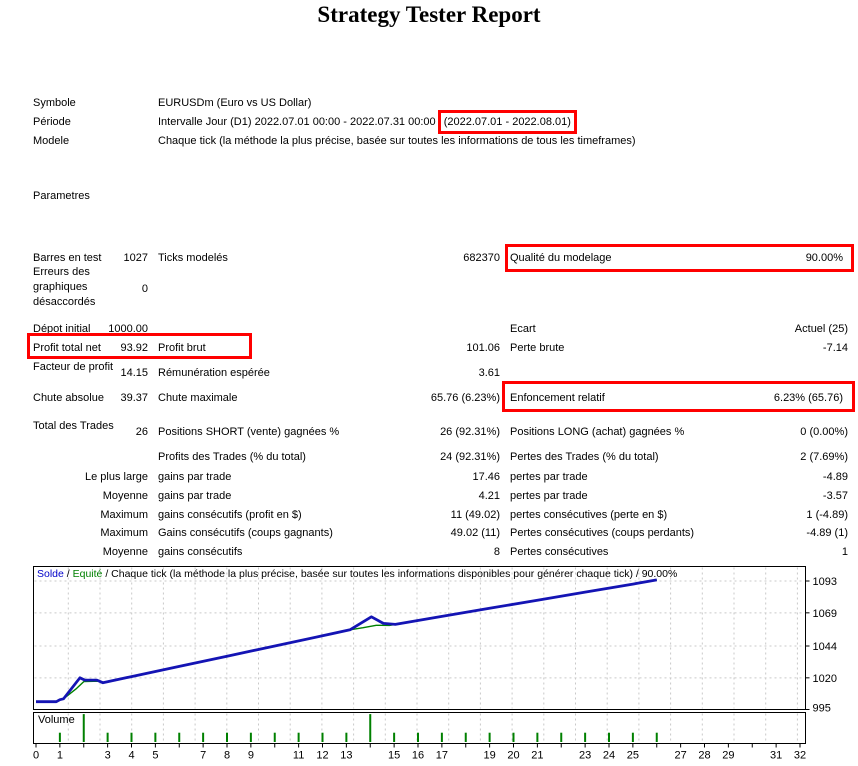 This screenshot has height=766, width=858. What do you see at coordinates (198, 398) in the screenshot?
I see `stat-label: Chute maximale` at bounding box center [198, 398].